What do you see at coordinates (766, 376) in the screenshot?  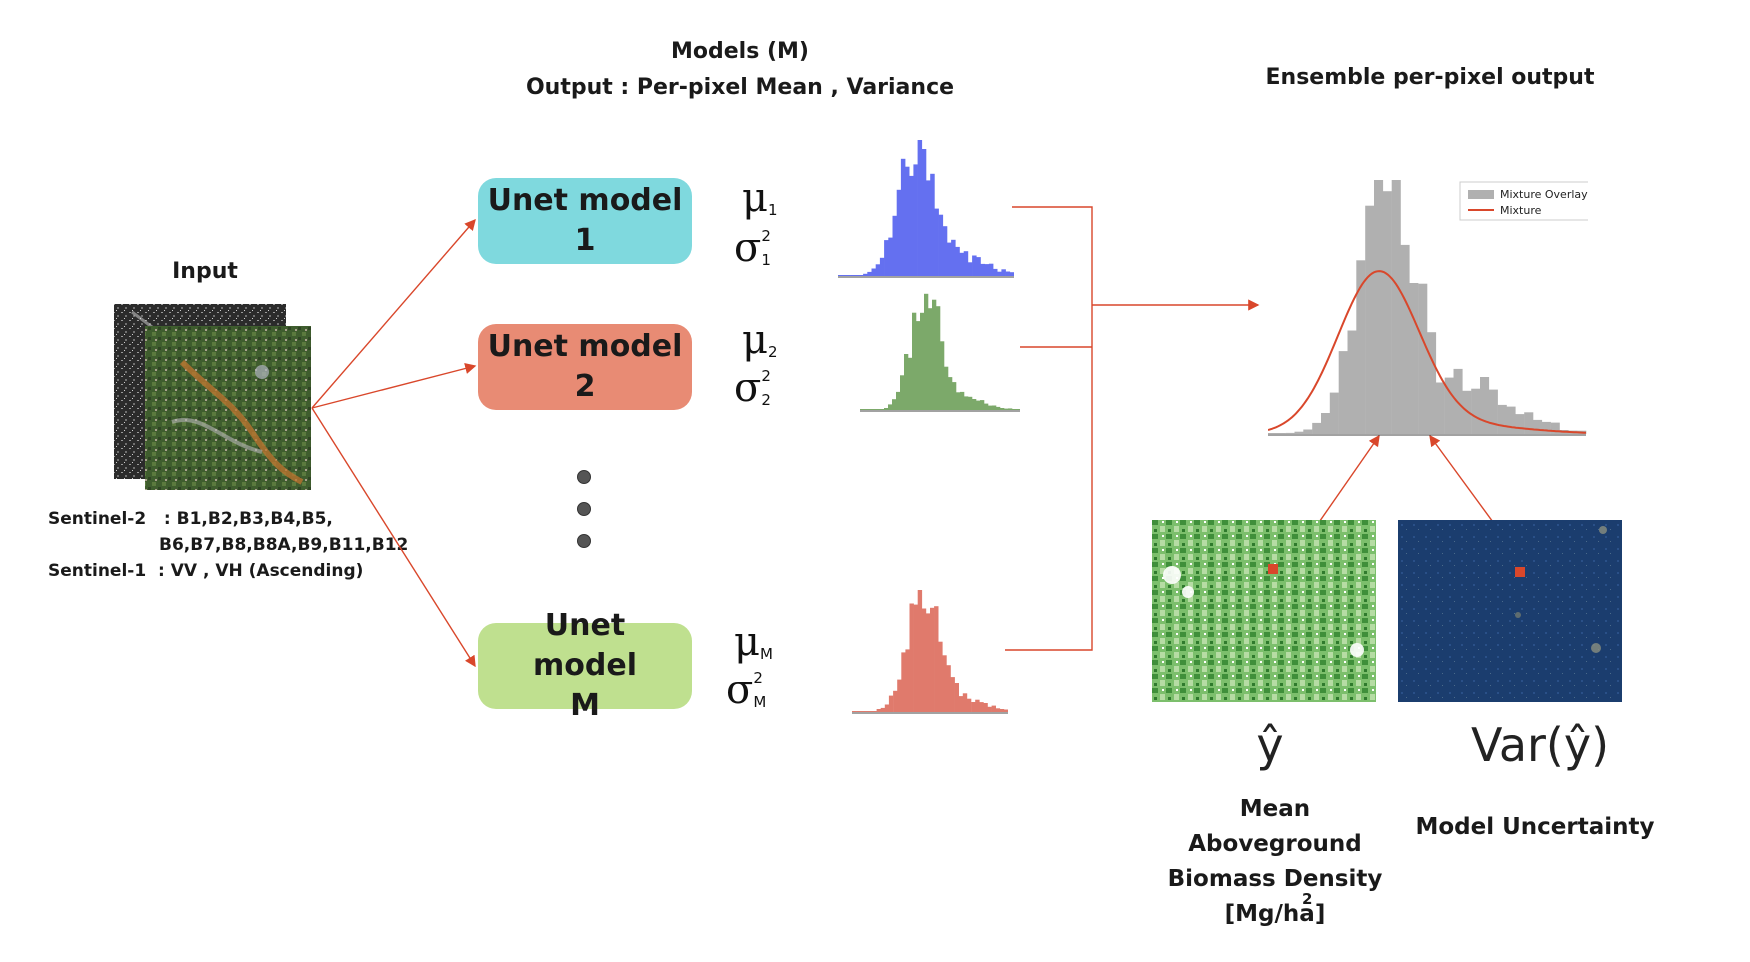 I see `sigma-2-superscript: 2` at bounding box center [766, 376].